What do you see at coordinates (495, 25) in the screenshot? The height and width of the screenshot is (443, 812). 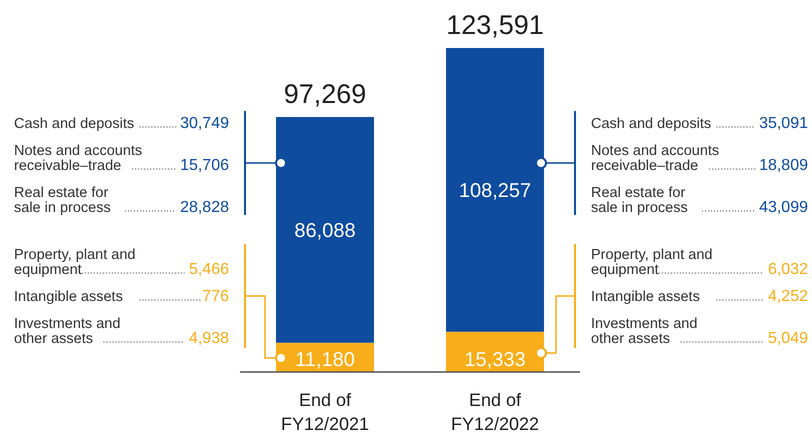 I see `total-label: 123,591` at bounding box center [495, 25].